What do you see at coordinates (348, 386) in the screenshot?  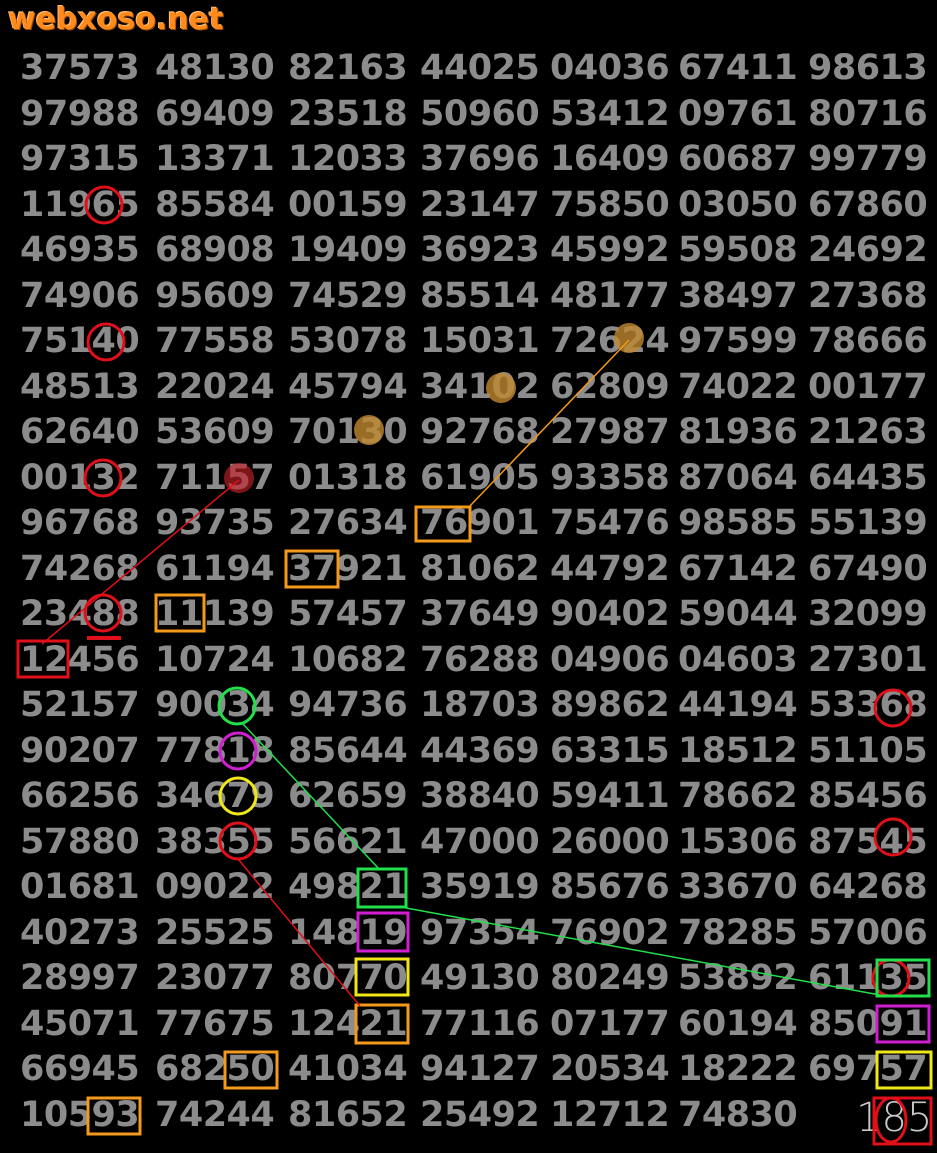 I see `number-cell: 45794` at bounding box center [348, 386].